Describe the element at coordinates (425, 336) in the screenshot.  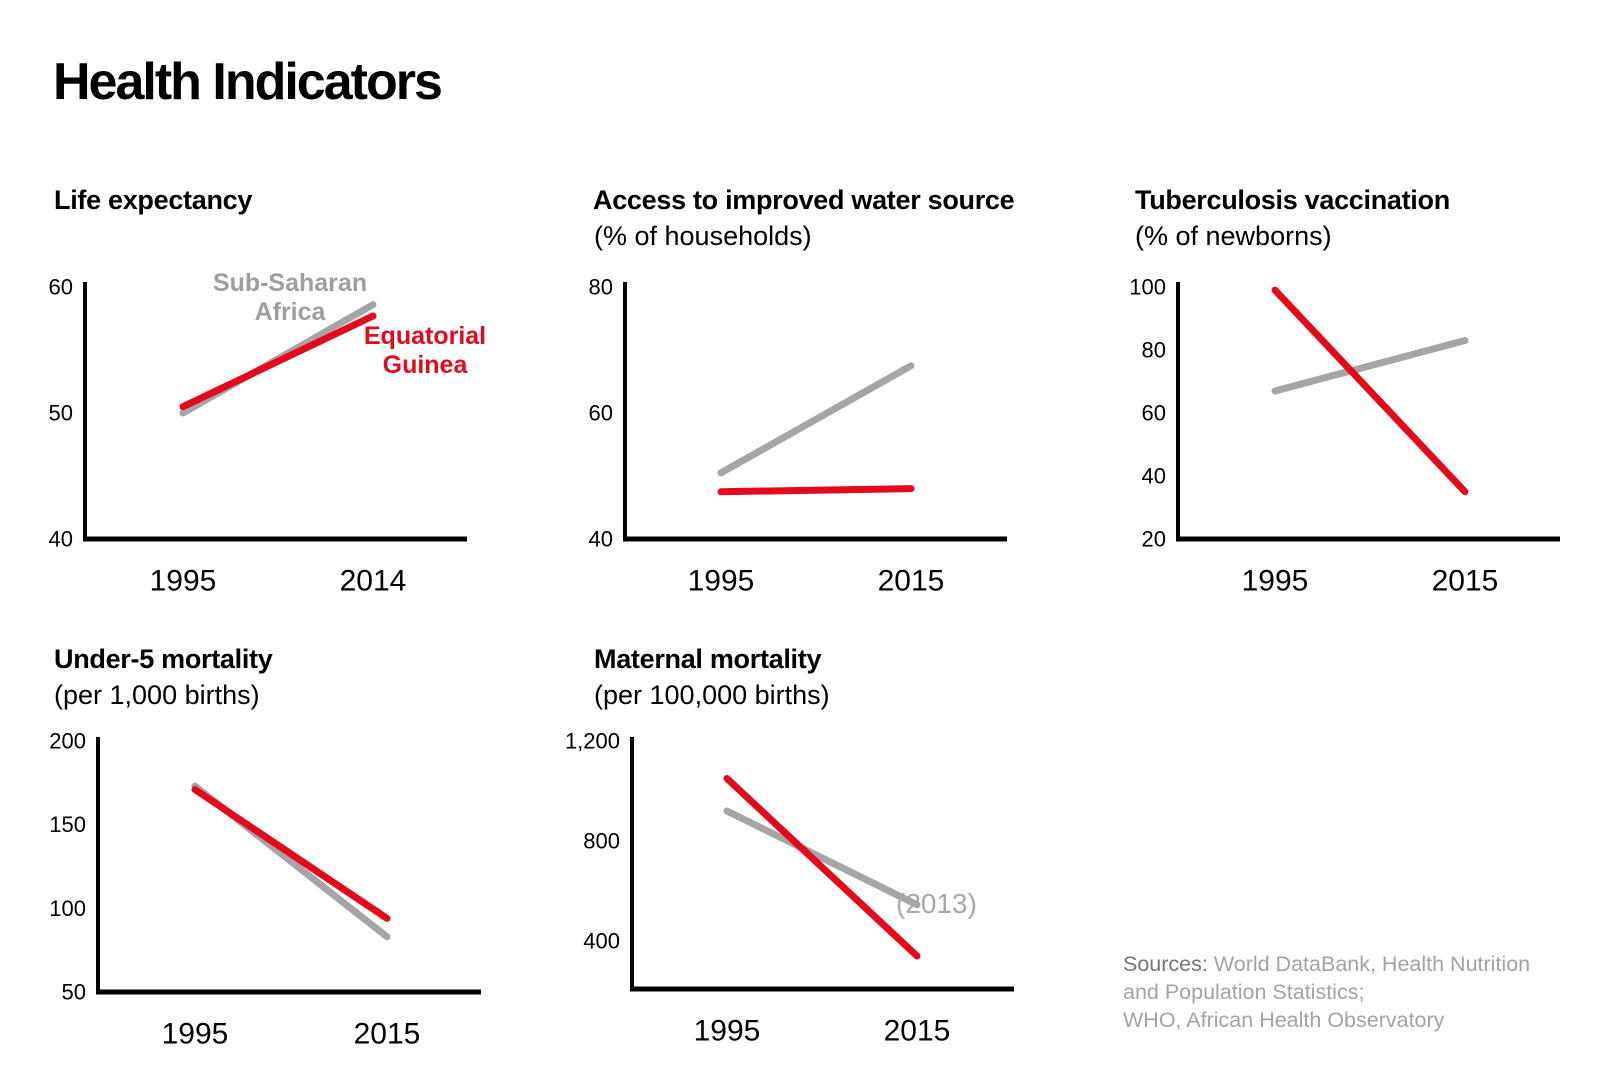
I see `legend-red-line1: Equatorial` at that location.